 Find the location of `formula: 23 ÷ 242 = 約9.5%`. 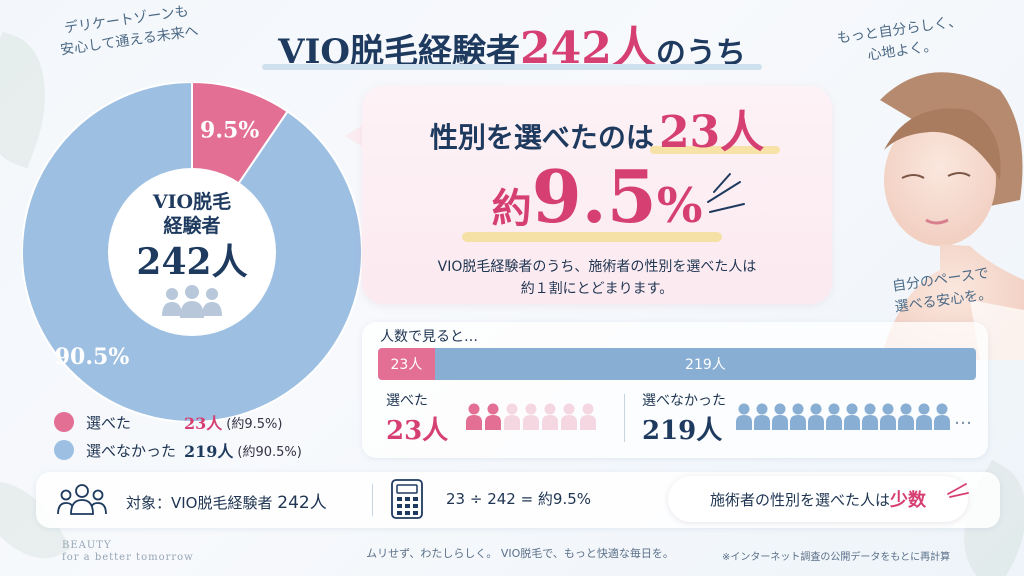

formula: 23 ÷ 242 = 約9.5% is located at coordinates (519, 499).